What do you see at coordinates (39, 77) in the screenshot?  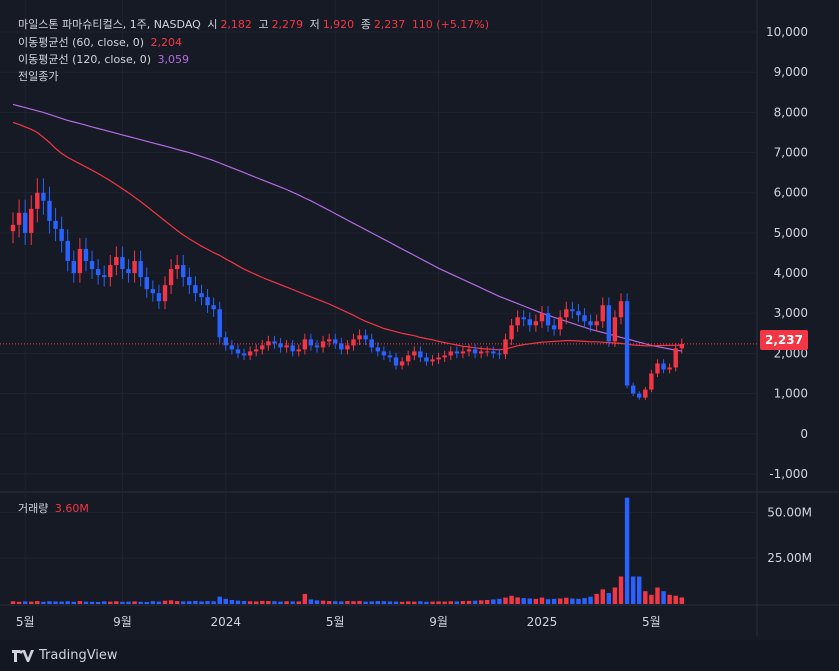 I see `prev-close-legend: 전일종가` at bounding box center [39, 77].